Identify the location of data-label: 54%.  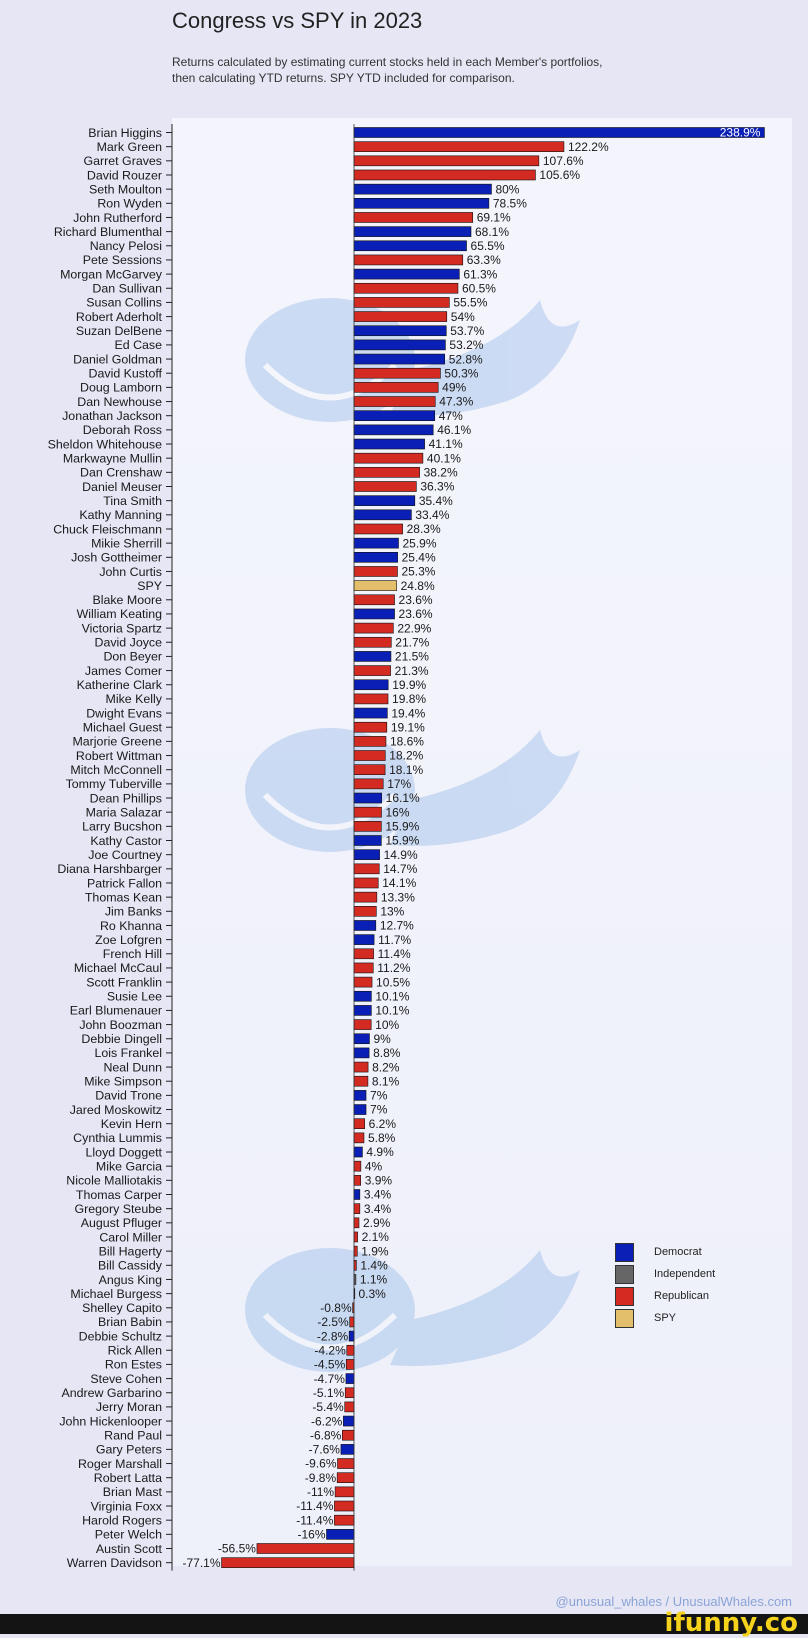
(463, 317).